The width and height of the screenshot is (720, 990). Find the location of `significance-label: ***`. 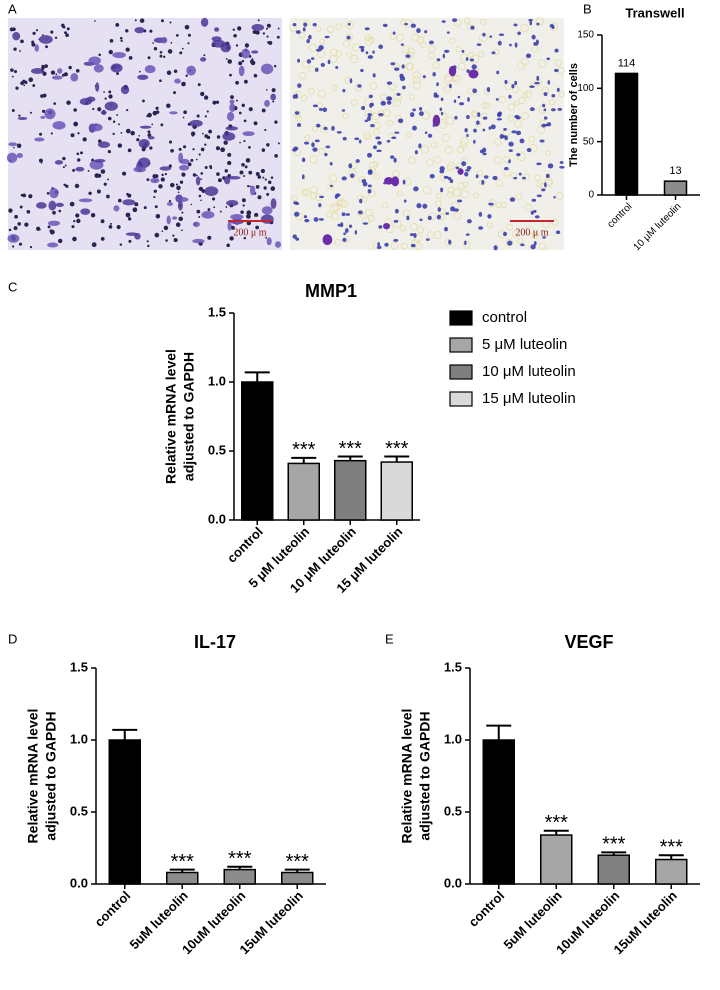

significance-label: *** is located at coordinates (557, 823).